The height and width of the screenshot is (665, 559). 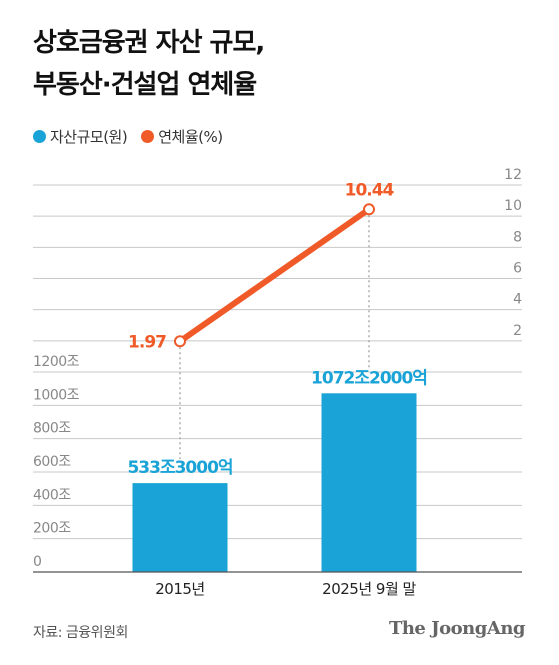 What do you see at coordinates (179, 468) in the screenshot?
I see `bar-value-label: 533조3000억` at bounding box center [179, 468].